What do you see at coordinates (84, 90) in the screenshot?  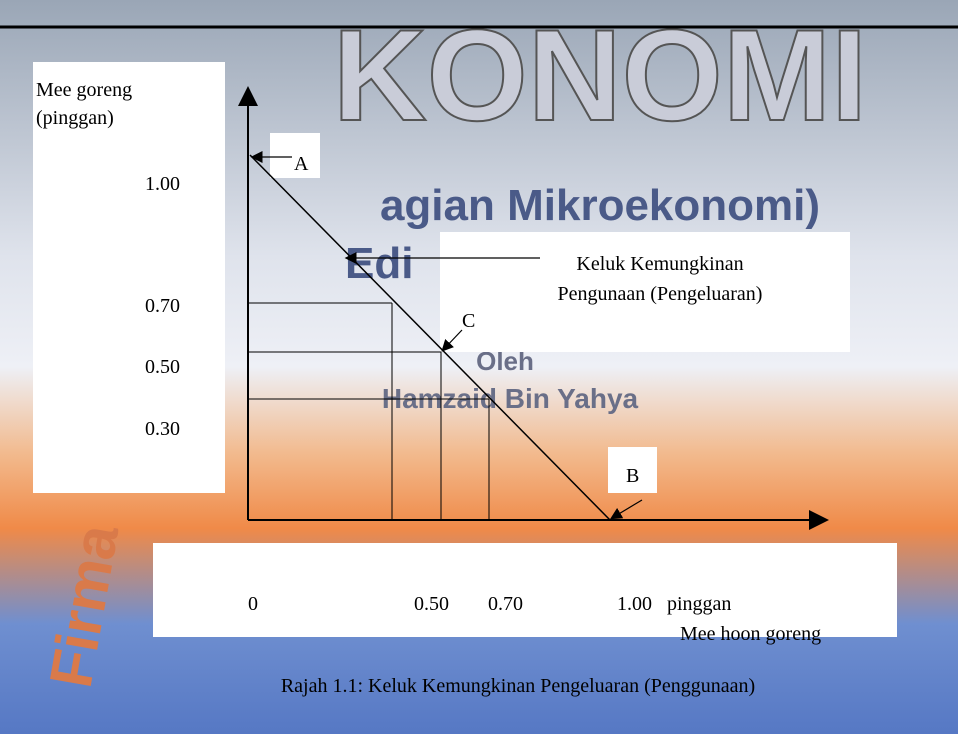 I see `y-axis-title: Mee goreng` at bounding box center [84, 90].